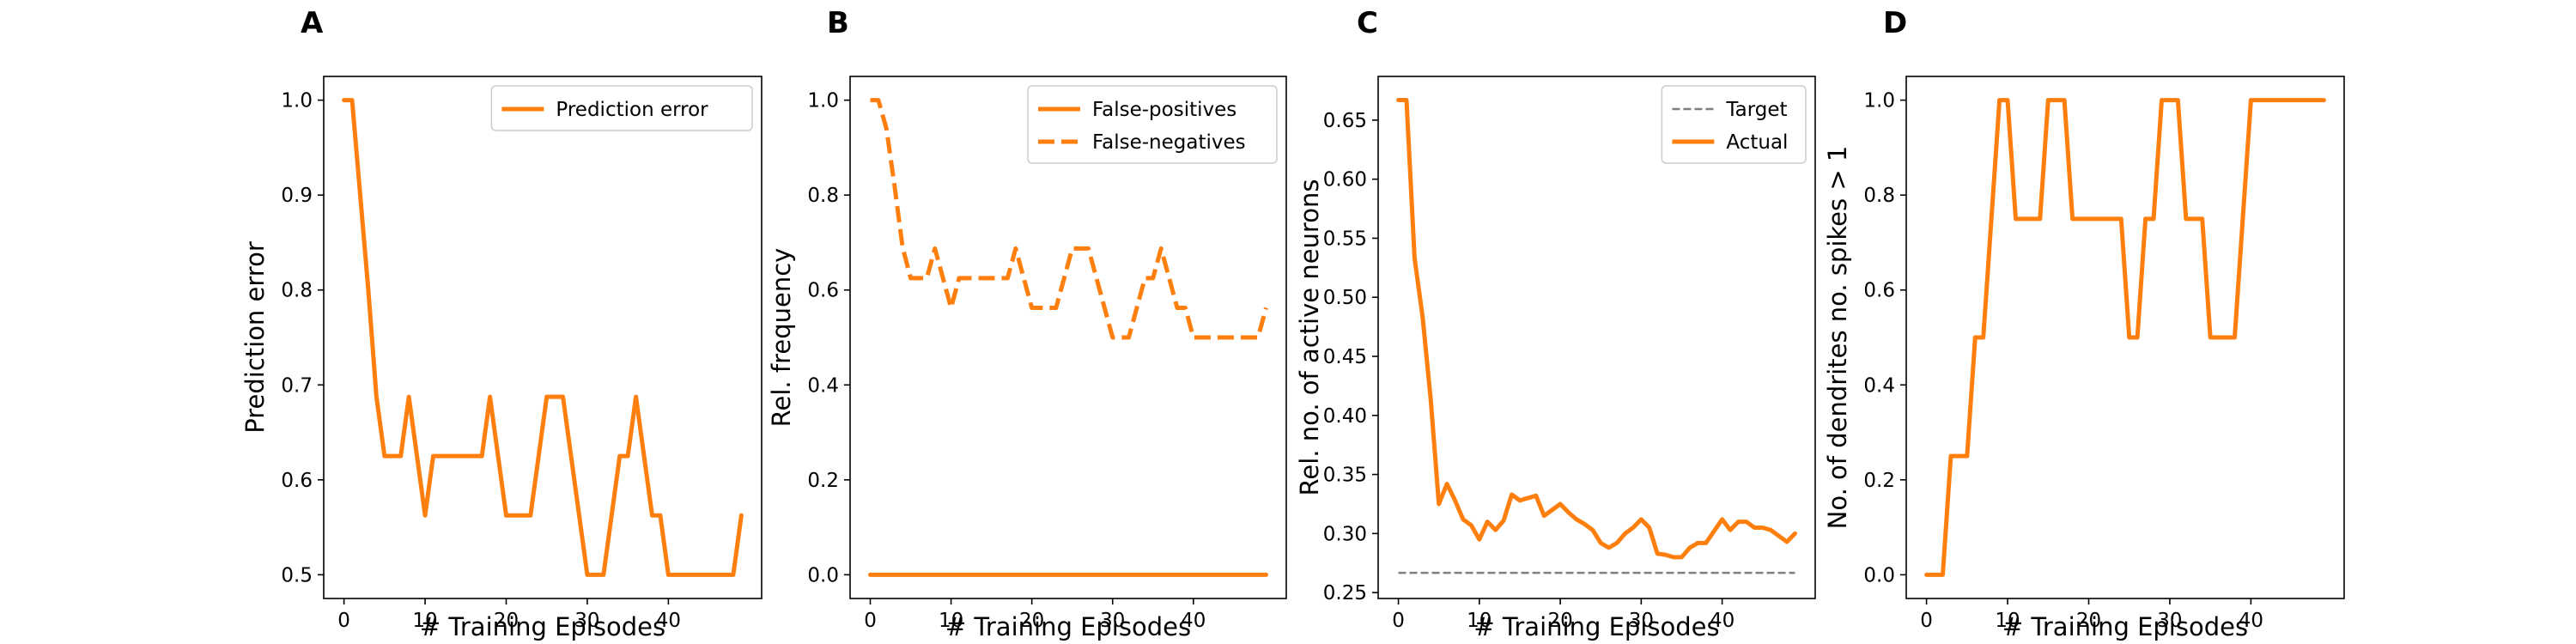  What do you see at coordinates (1345, 180) in the screenshot?
I see `y-tick-label: 0.60` at bounding box center [1345, 180].